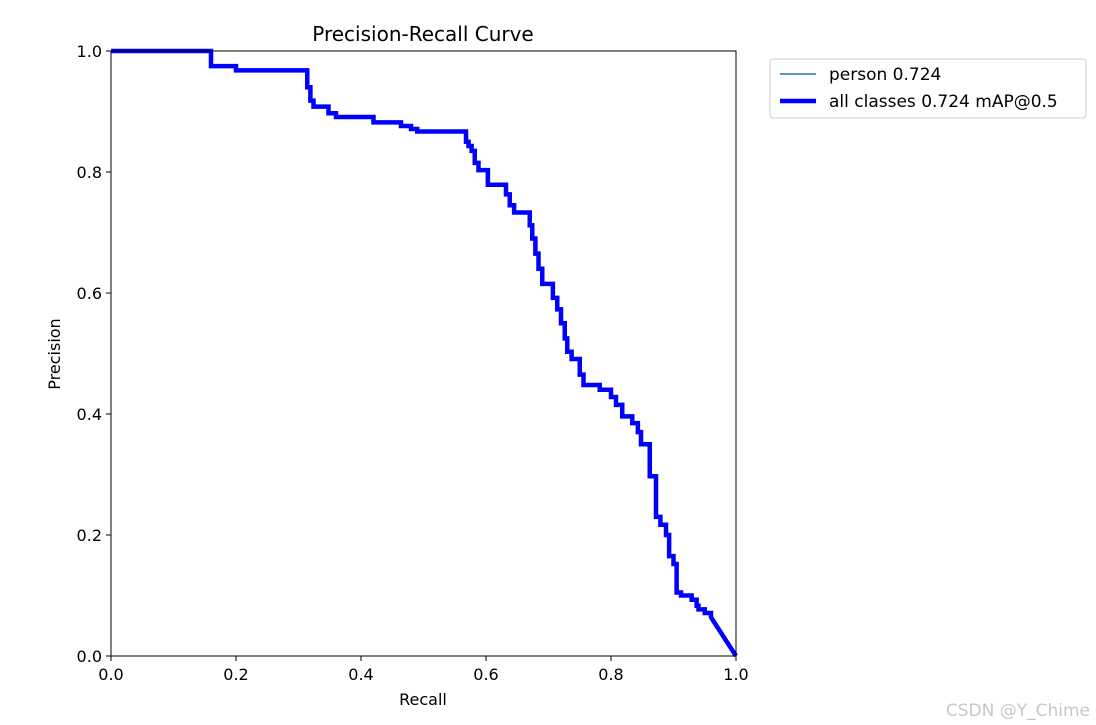  I want to click on legend-box, so click(928, 88).